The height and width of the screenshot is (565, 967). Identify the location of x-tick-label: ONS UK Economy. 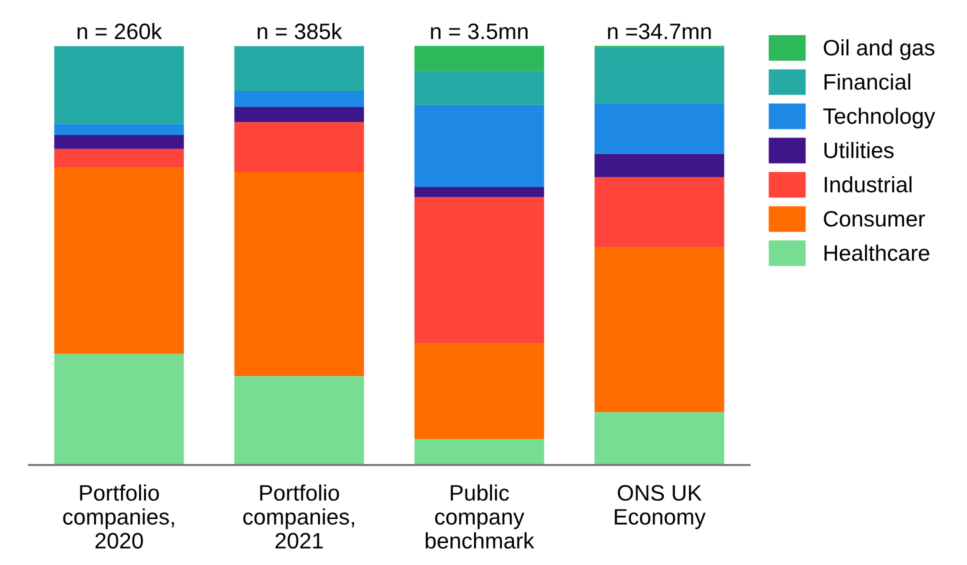
(660, 507).